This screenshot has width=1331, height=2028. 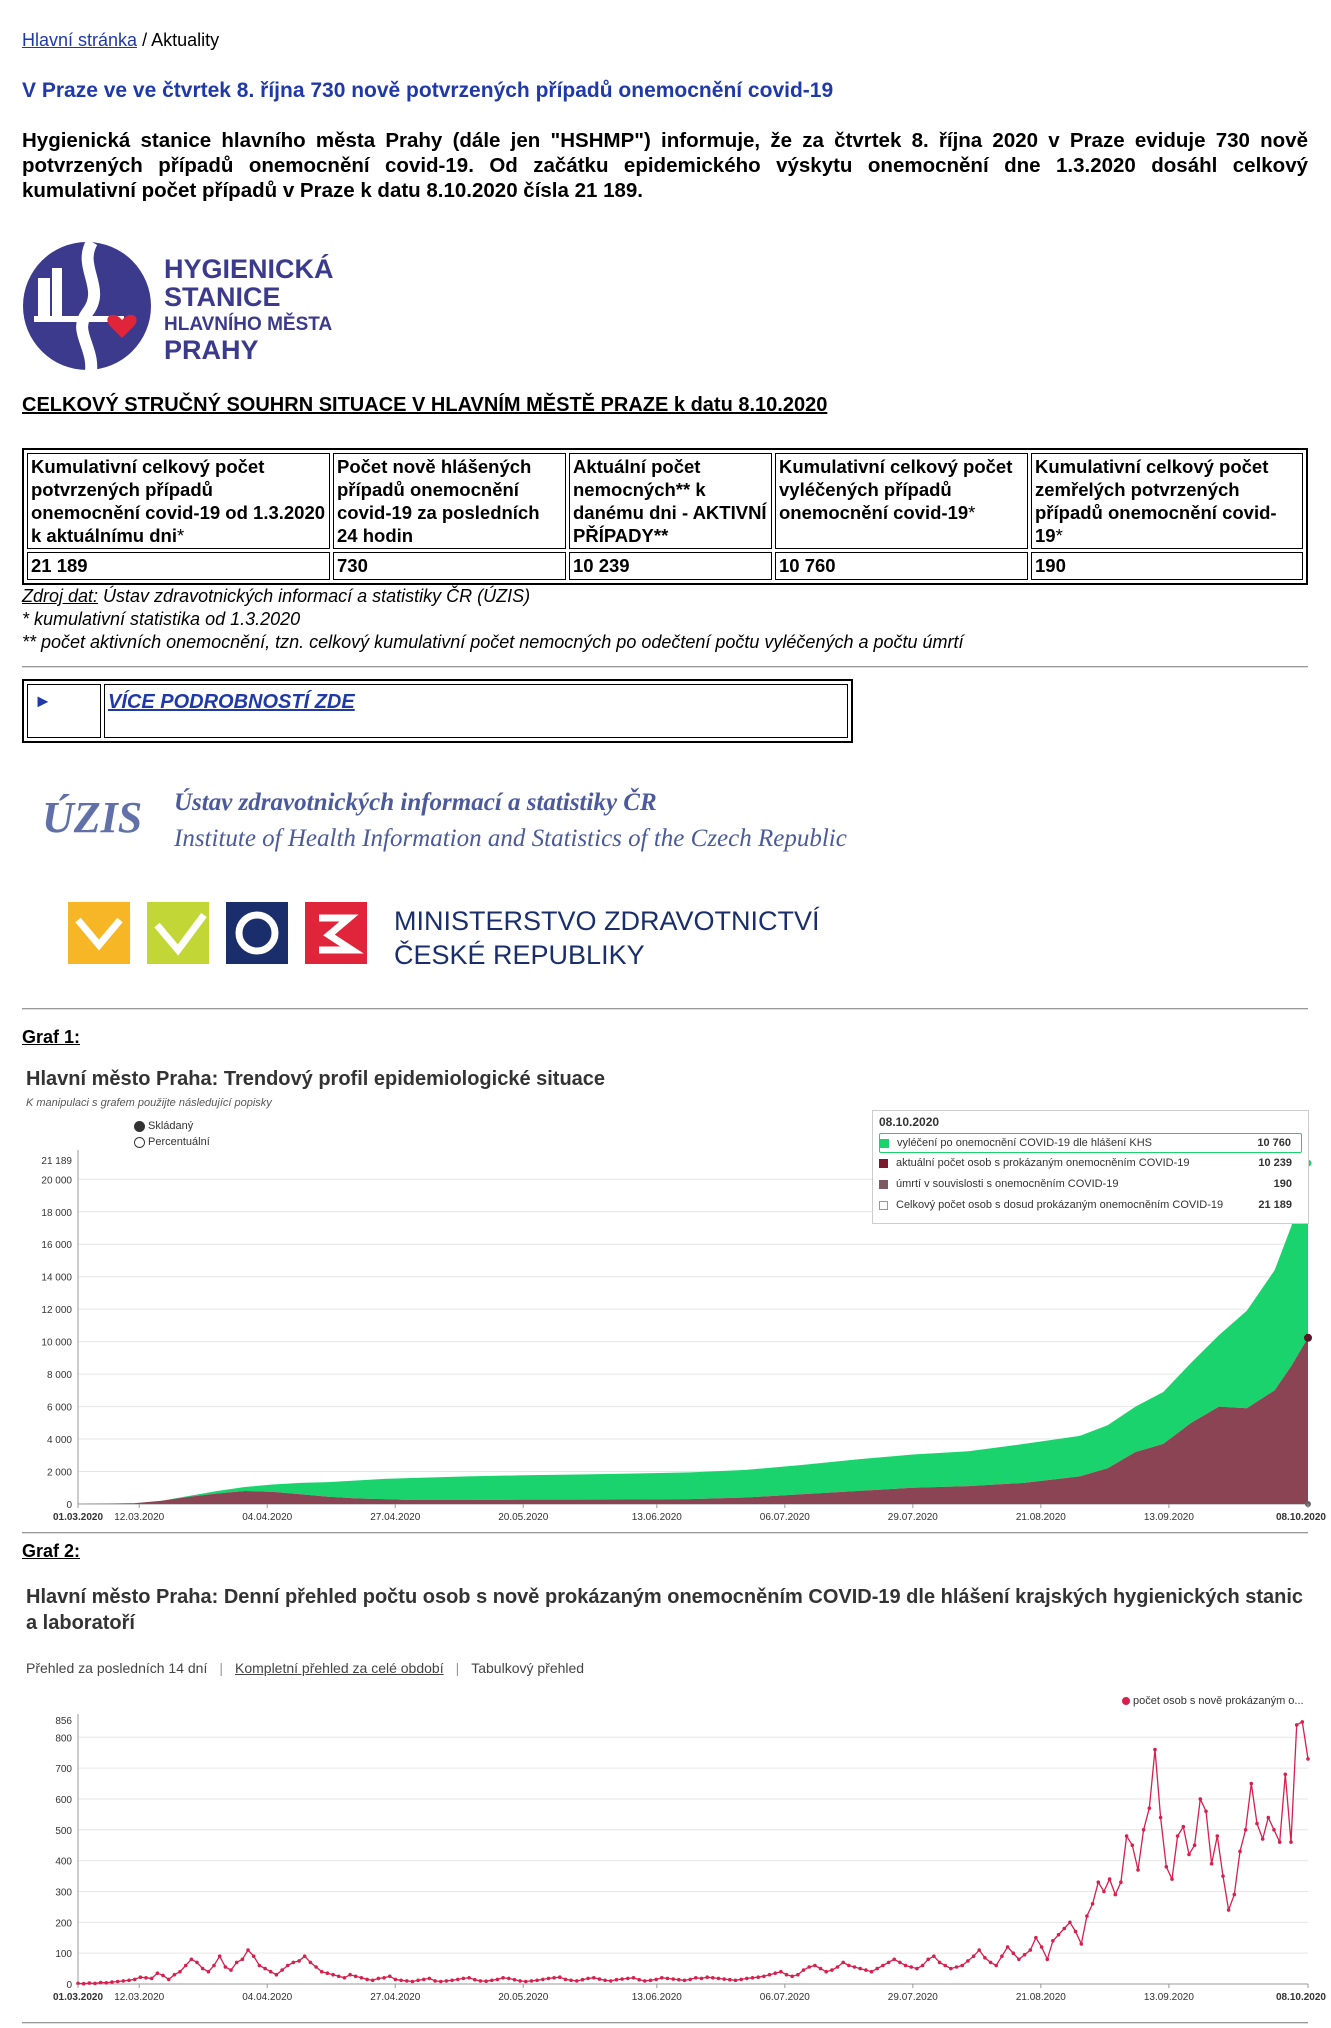 What do you see at coordinates (56, 1161) in the screenshot?
I see `y-max-label: 21 189` at bounding box center [56, 1161].